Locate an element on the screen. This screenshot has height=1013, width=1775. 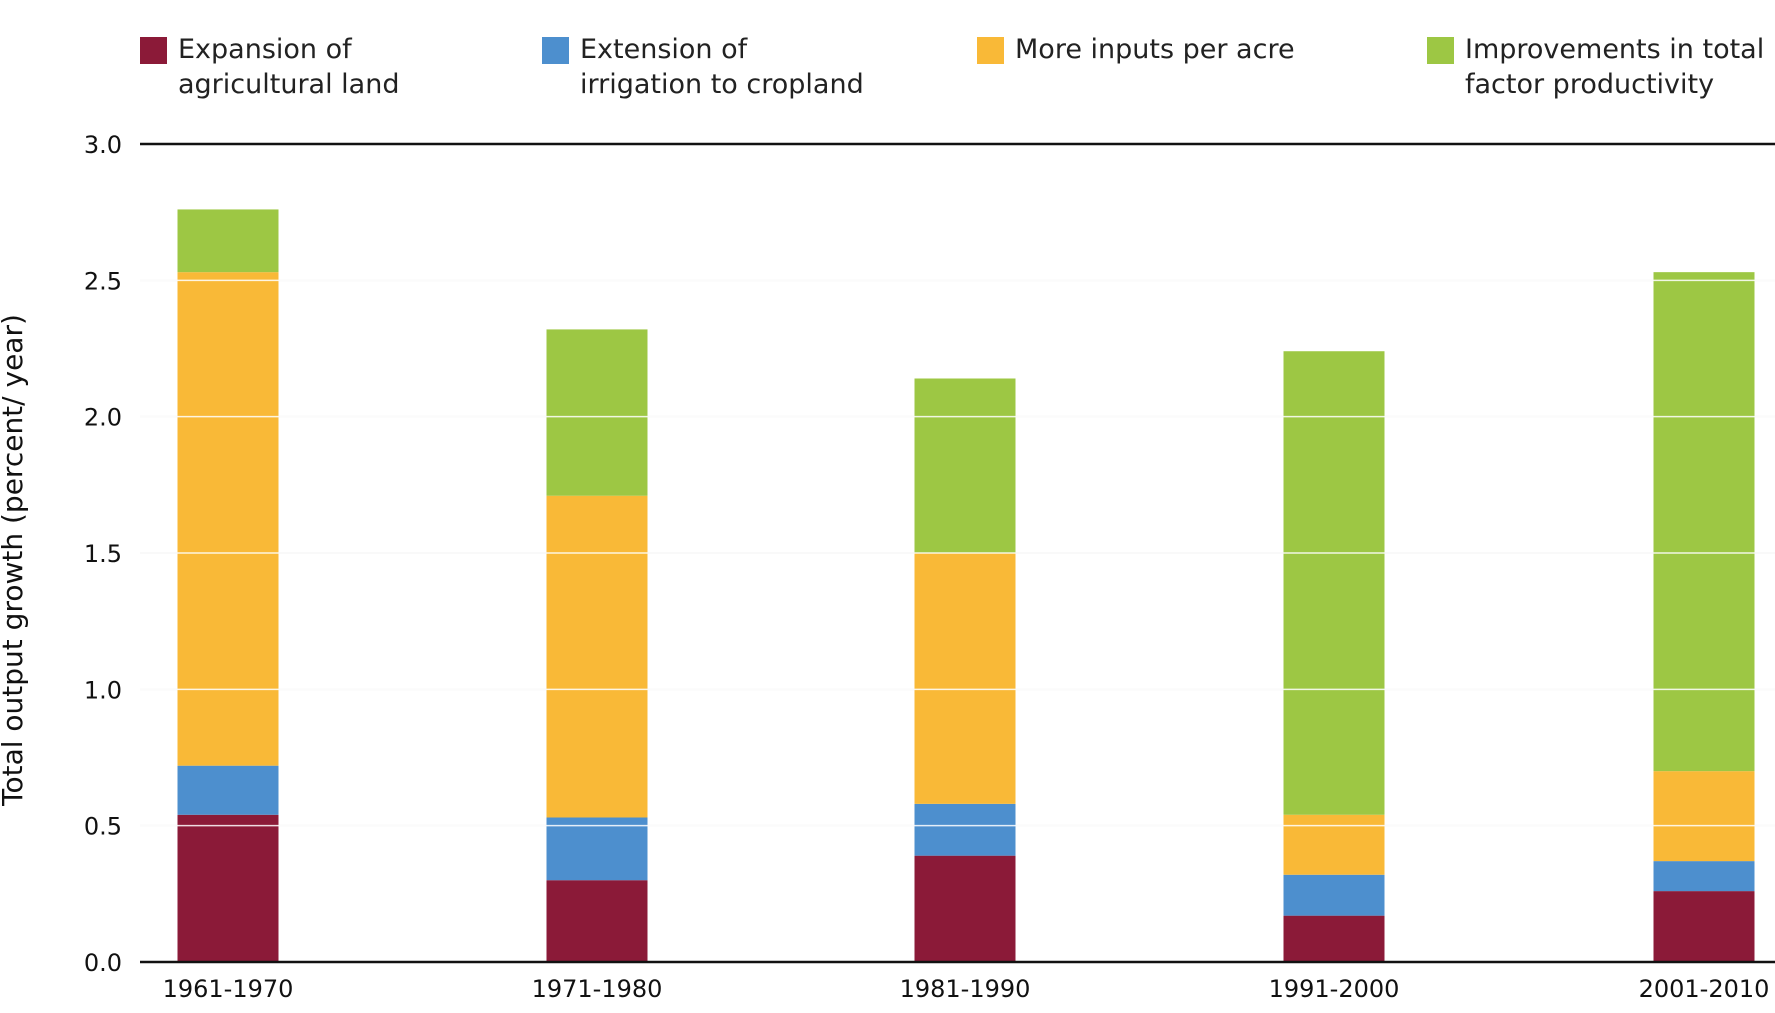
y-axis-title: Total output growth (percent/ year) is located at coordinates (14, 560).